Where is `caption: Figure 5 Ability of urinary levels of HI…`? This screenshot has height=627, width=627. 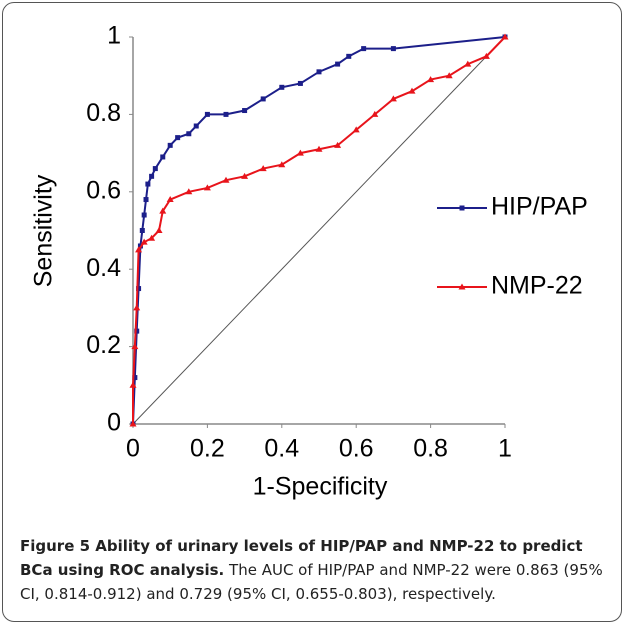
caption: Figure 5 Ability of urinary levels of HI… is located at coordinates (315, 570).